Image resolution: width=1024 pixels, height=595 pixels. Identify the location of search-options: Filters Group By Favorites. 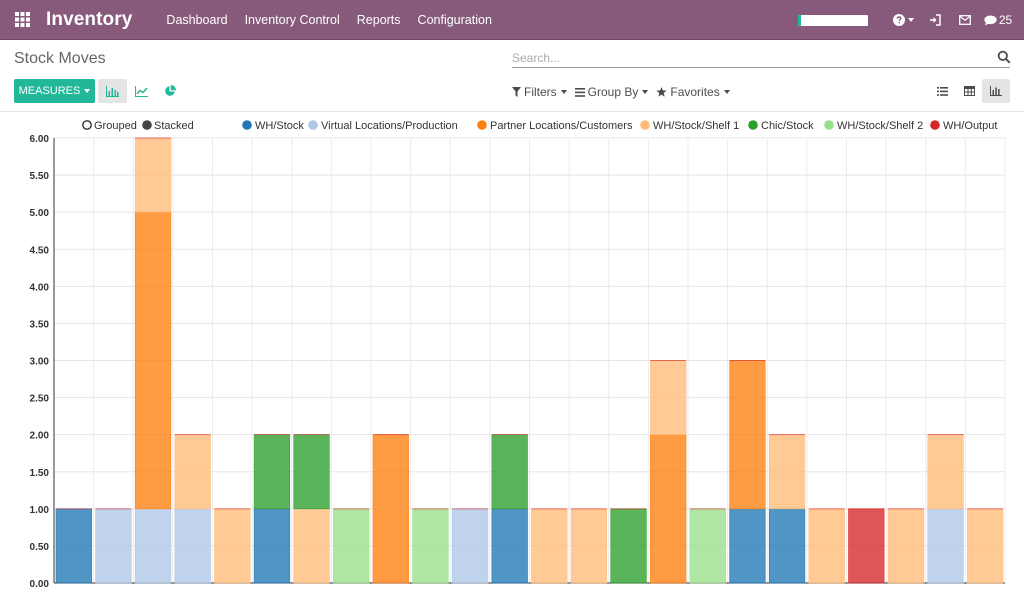
(625, 92).